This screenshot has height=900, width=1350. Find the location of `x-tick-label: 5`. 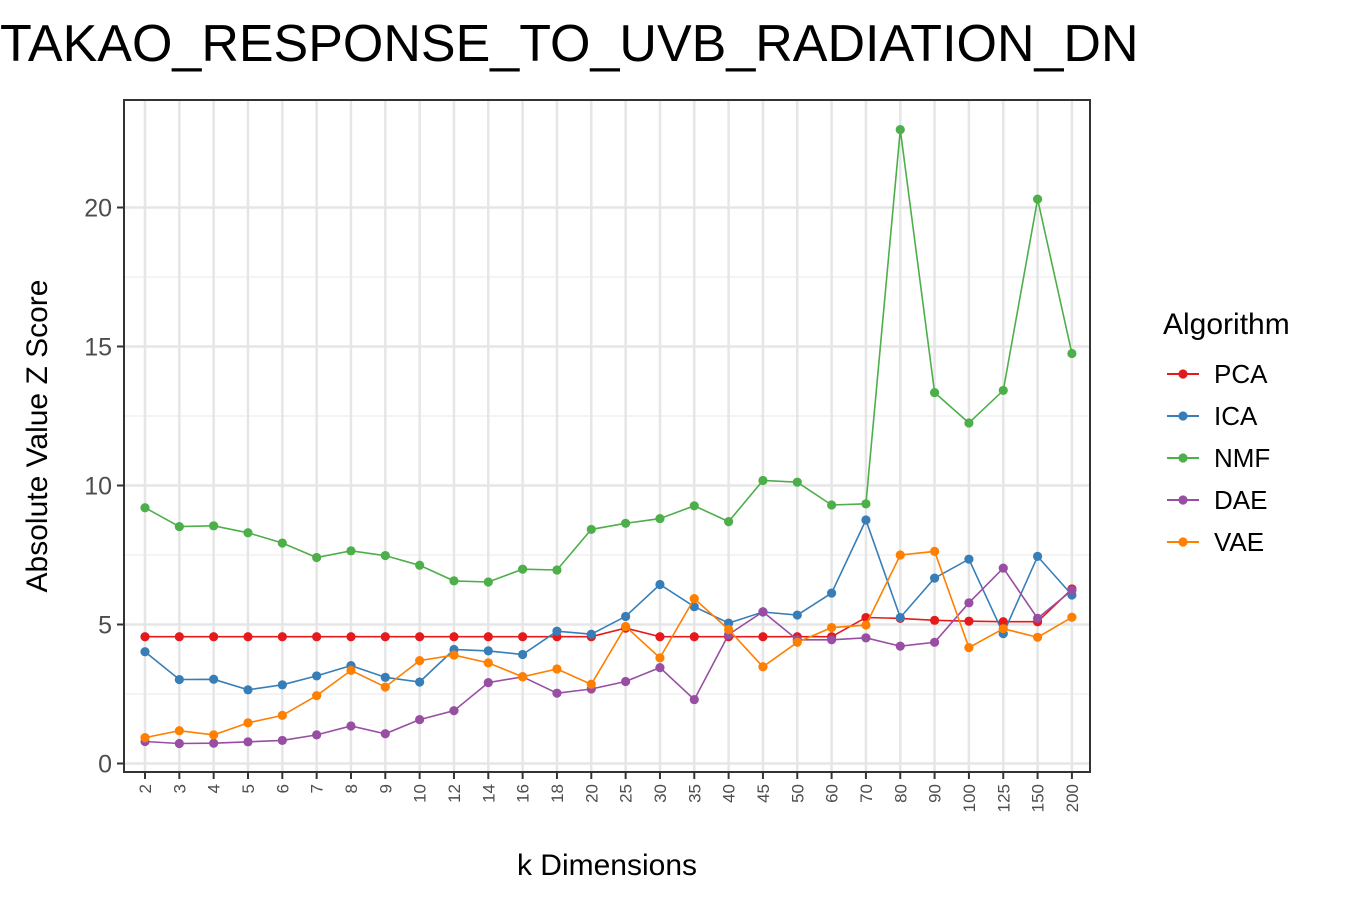

x-tick-label: 5 is located at coordinates (248, 788).